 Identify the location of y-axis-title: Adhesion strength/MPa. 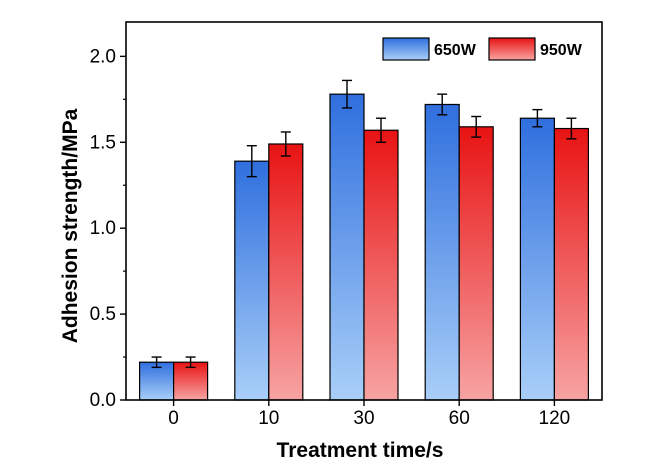
(70, 225).